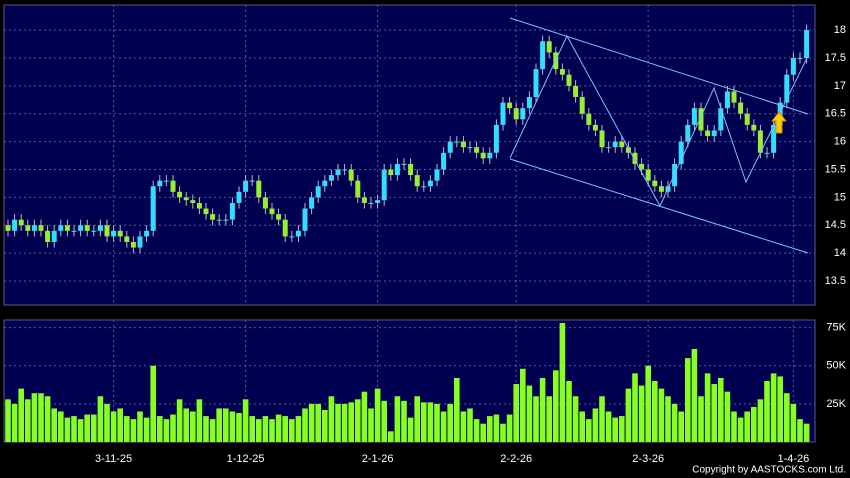  What do you see at coordinates (794, 459) in the screenshot?
I see `x-tick-label: 1-4-26` at bounding box center [794, 459].